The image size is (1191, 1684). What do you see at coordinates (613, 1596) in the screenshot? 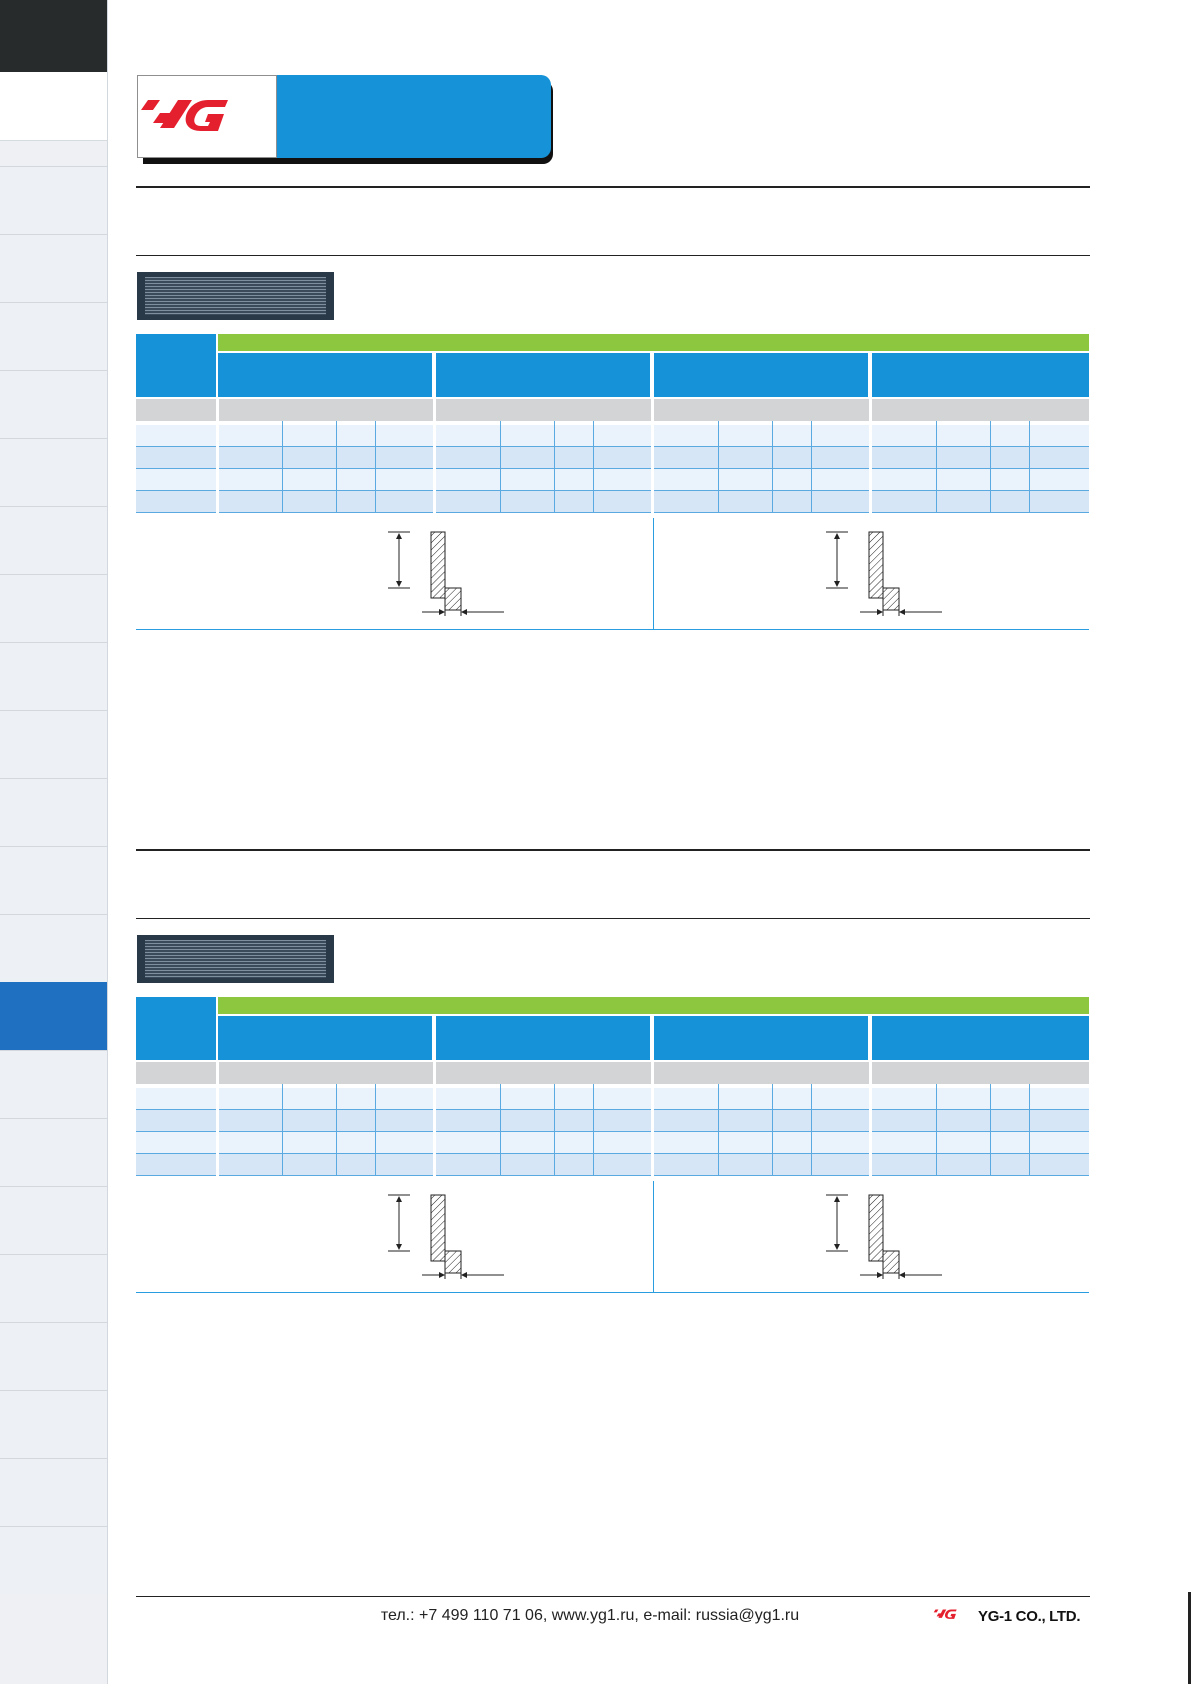
I see `footer-rule` at bounding box center [613, 1596].